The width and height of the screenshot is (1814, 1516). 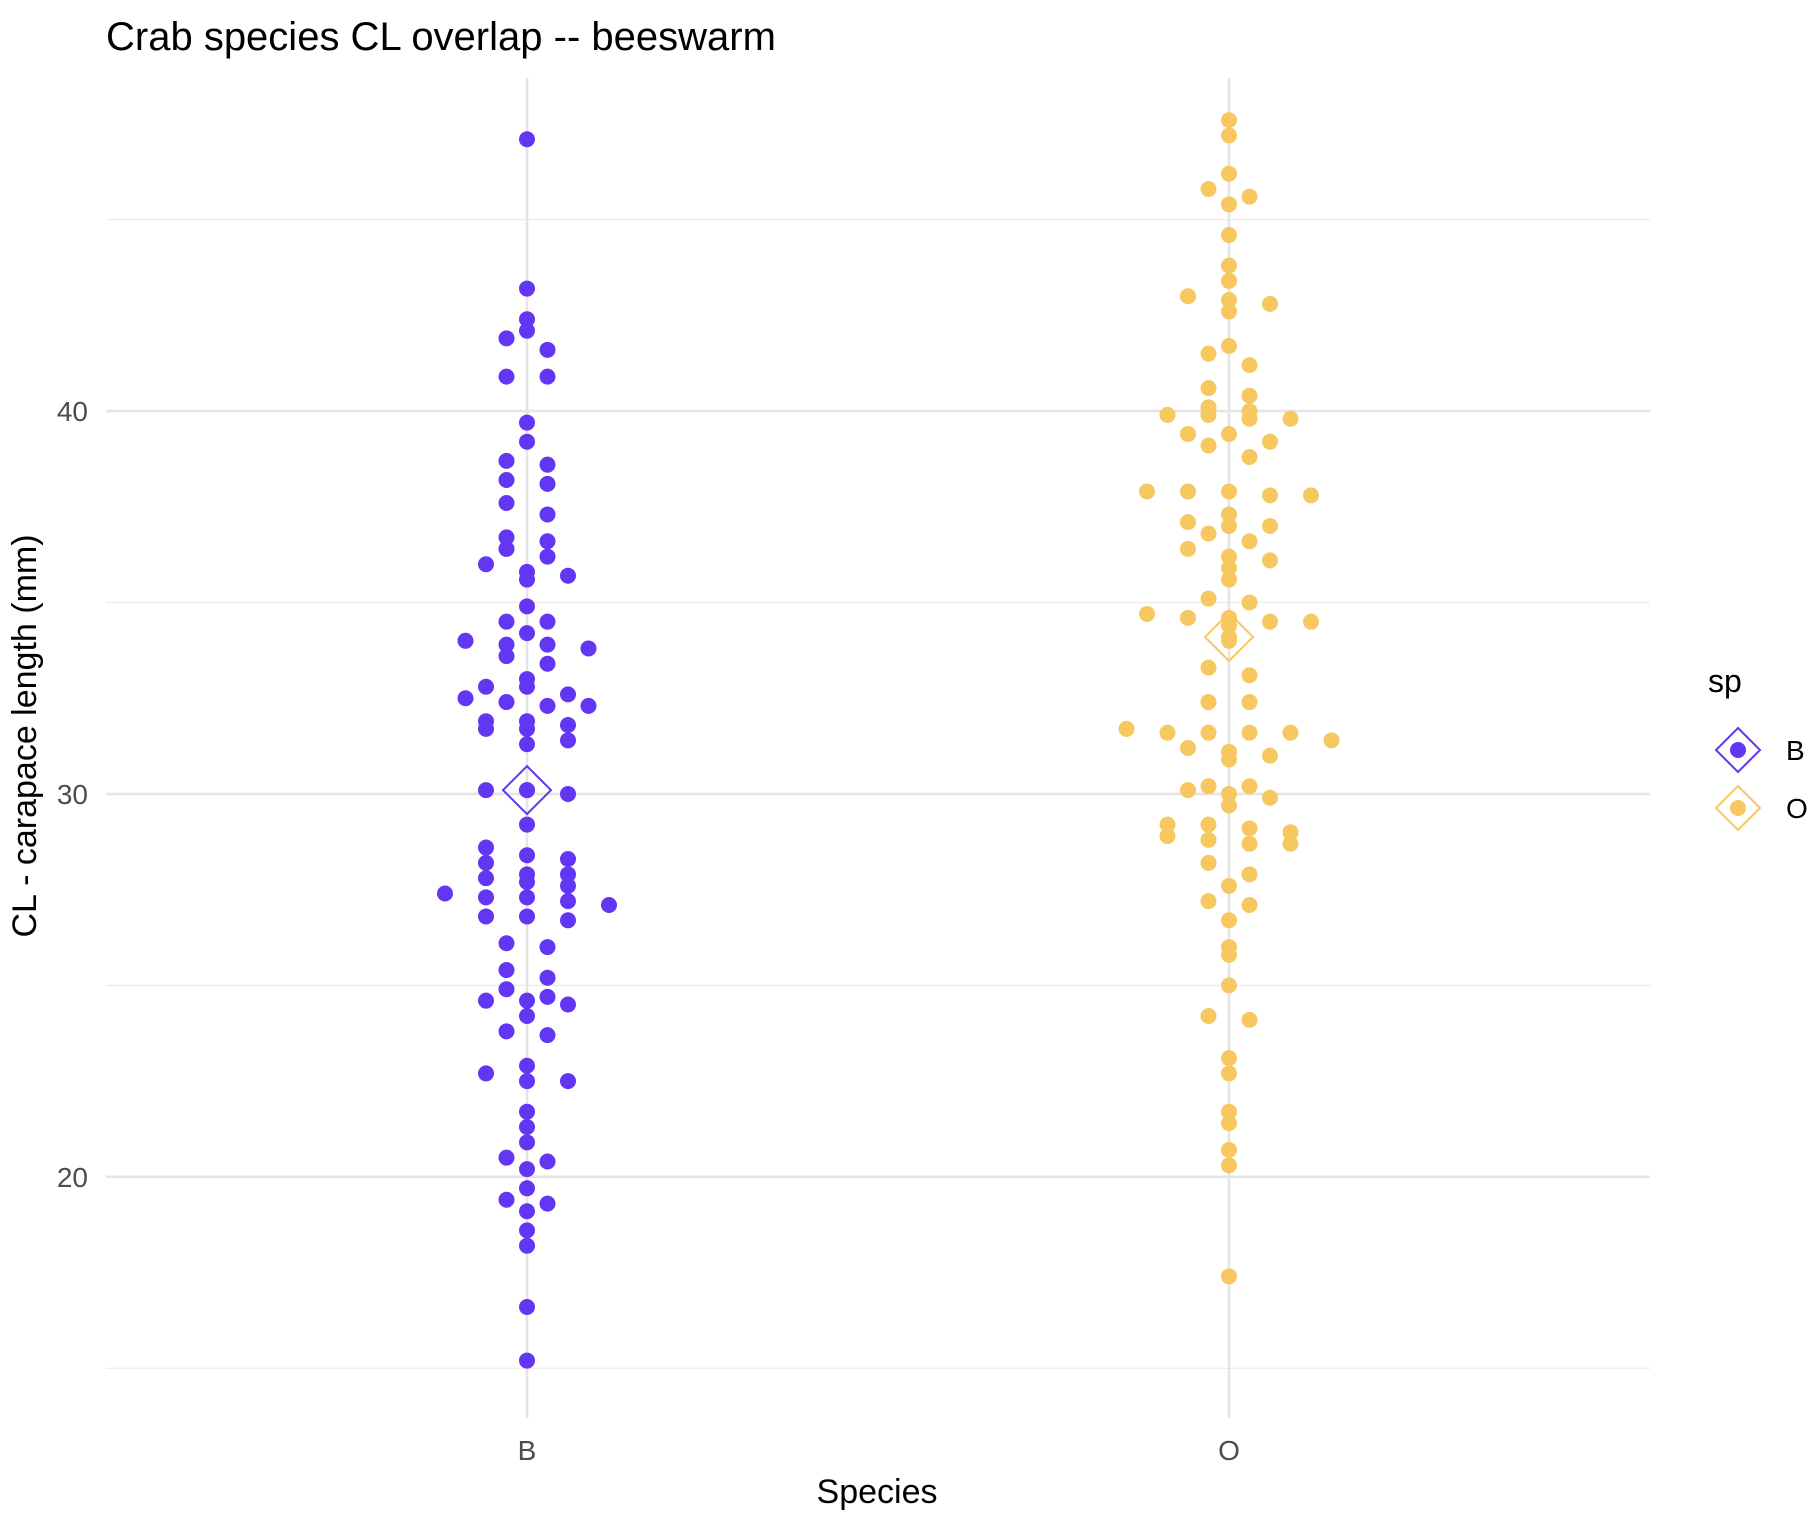 I want to click on legend-dot-o-icon, so click(x=1738, y=808).